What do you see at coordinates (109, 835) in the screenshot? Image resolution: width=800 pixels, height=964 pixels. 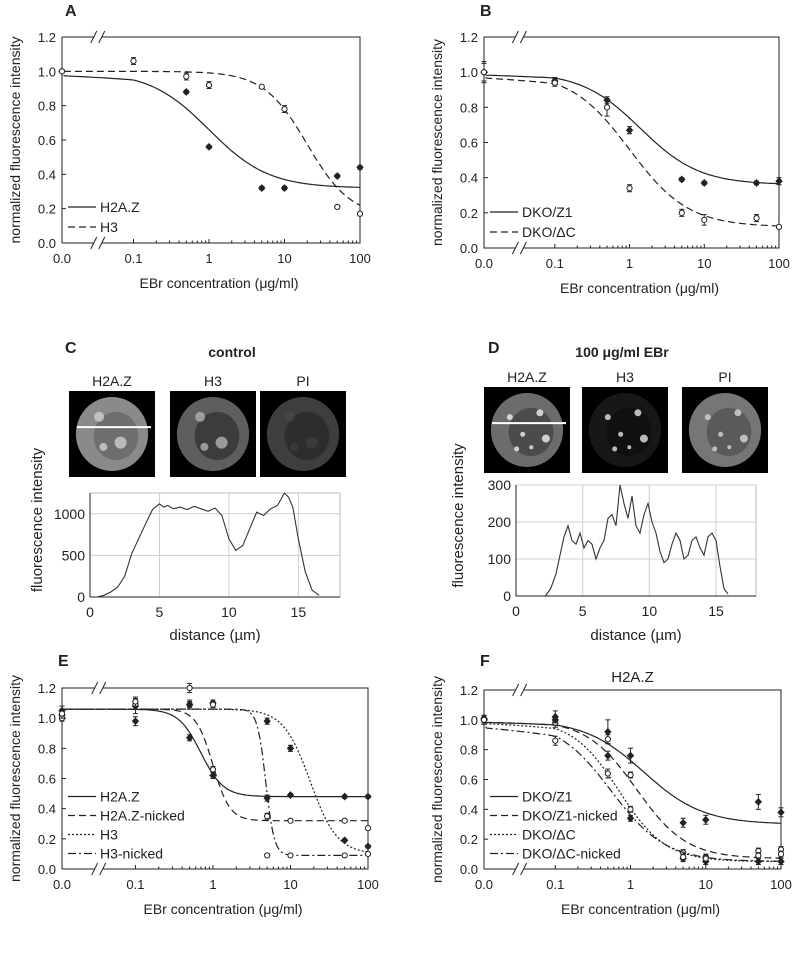 I see `legend-label: H3` at bounding box center [109, 835].